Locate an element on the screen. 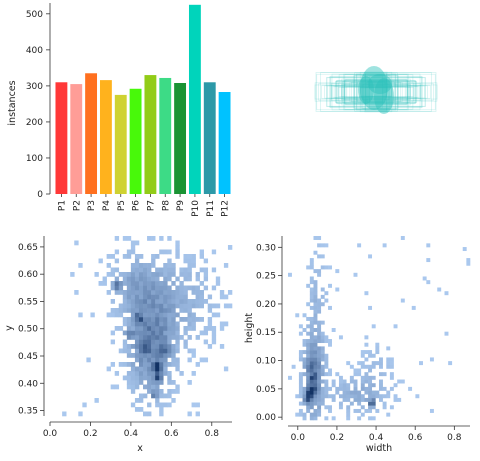 The width and height of the screenshot is (480, 461). bar-y-axis-label: instances is located at coordinates (12, 102).